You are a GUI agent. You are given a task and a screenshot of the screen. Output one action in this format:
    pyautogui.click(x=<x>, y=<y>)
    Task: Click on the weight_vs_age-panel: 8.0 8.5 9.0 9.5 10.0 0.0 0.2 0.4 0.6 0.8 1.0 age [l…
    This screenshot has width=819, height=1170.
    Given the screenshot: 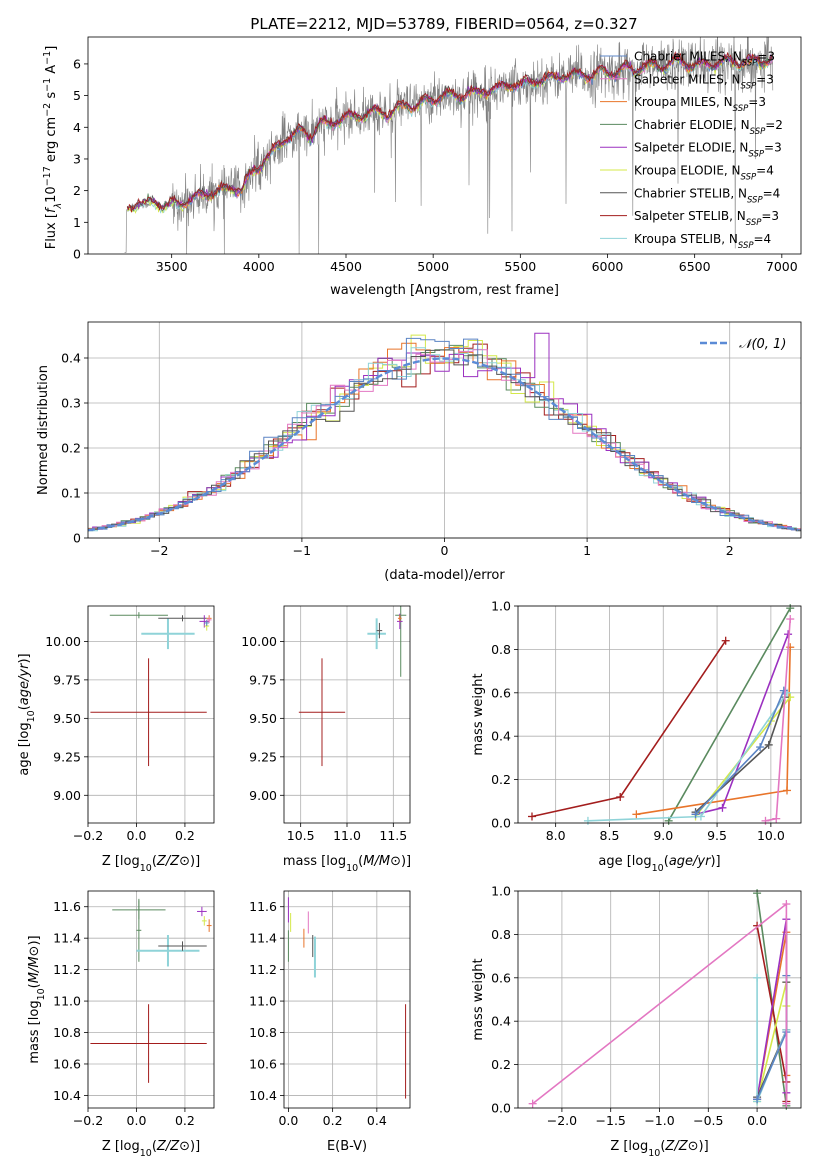 What is the action you would take?
    pyautogui.click(x=636, y=736)
    